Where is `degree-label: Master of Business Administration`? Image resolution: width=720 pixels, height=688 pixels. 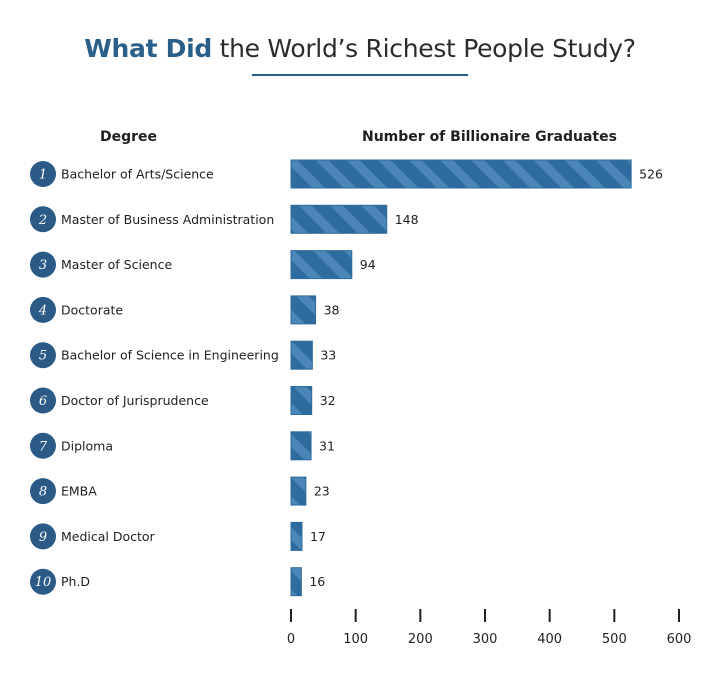
degree-label: Master of Business Administration is located at coordinates (167, 219).